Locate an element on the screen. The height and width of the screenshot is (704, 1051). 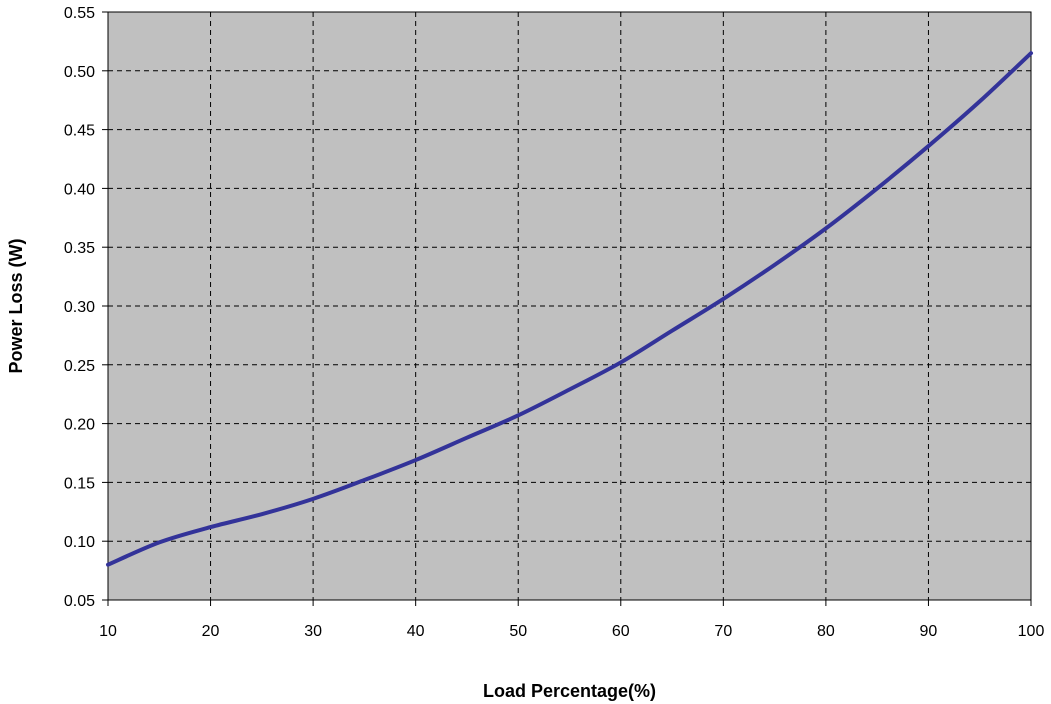
x-tick-label: 20 is located at coordinates (211, 631).